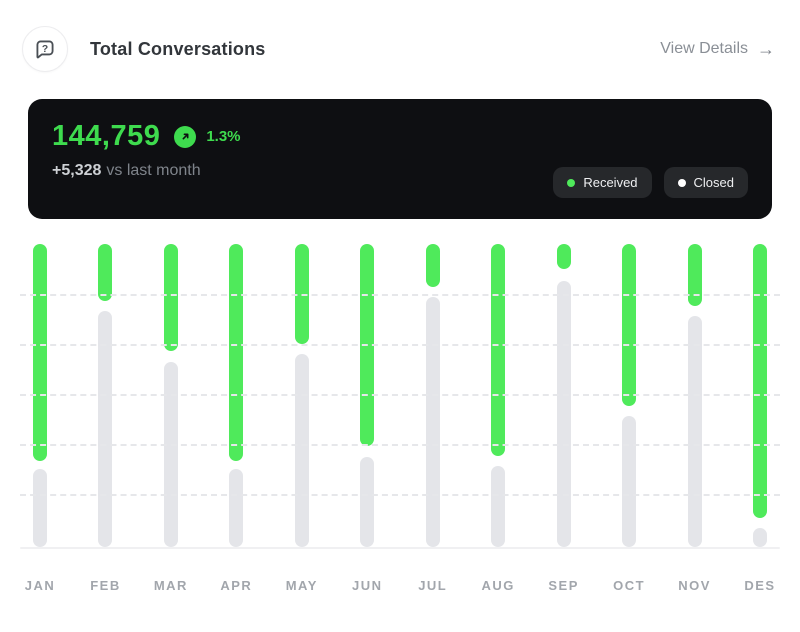 The image size is (800, 632). I want to click on stat-row: 144,759 1.3%, so click(400, 136).